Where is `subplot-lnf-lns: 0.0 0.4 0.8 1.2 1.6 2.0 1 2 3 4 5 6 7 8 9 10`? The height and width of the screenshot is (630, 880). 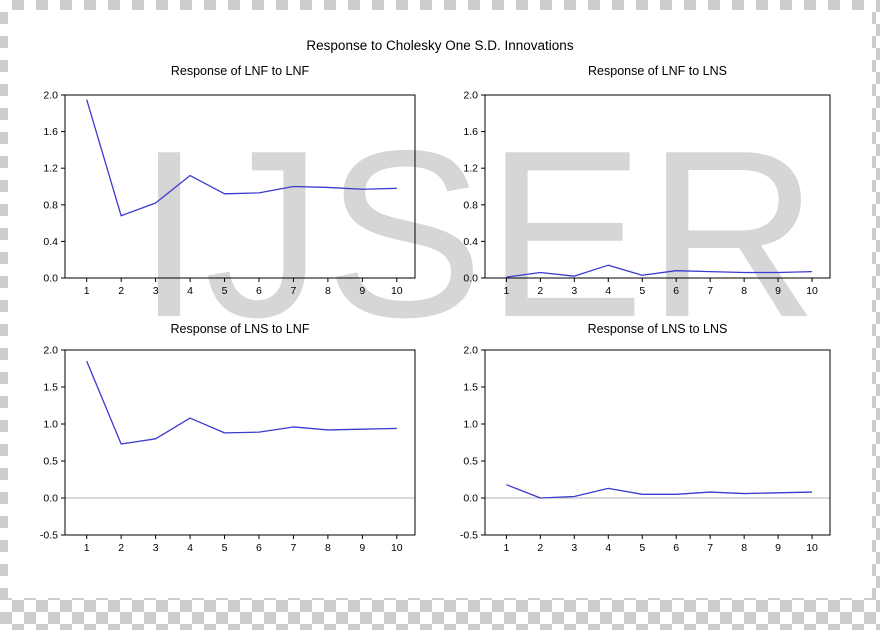 subplot-lnf-lns: 0.0 0.4 0.8 1.2 1.6 2.0 1 2 3 4 5 6 7 8 9 10 is located at coordinates (642, 196).